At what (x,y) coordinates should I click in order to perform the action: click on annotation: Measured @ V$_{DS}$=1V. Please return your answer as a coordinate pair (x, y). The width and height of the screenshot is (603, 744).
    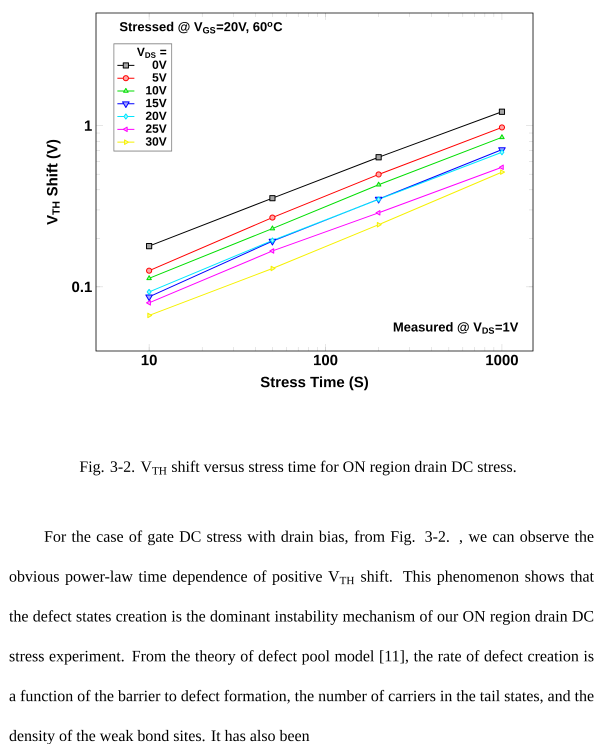
    Looking at the image, I should click on (456, 328).